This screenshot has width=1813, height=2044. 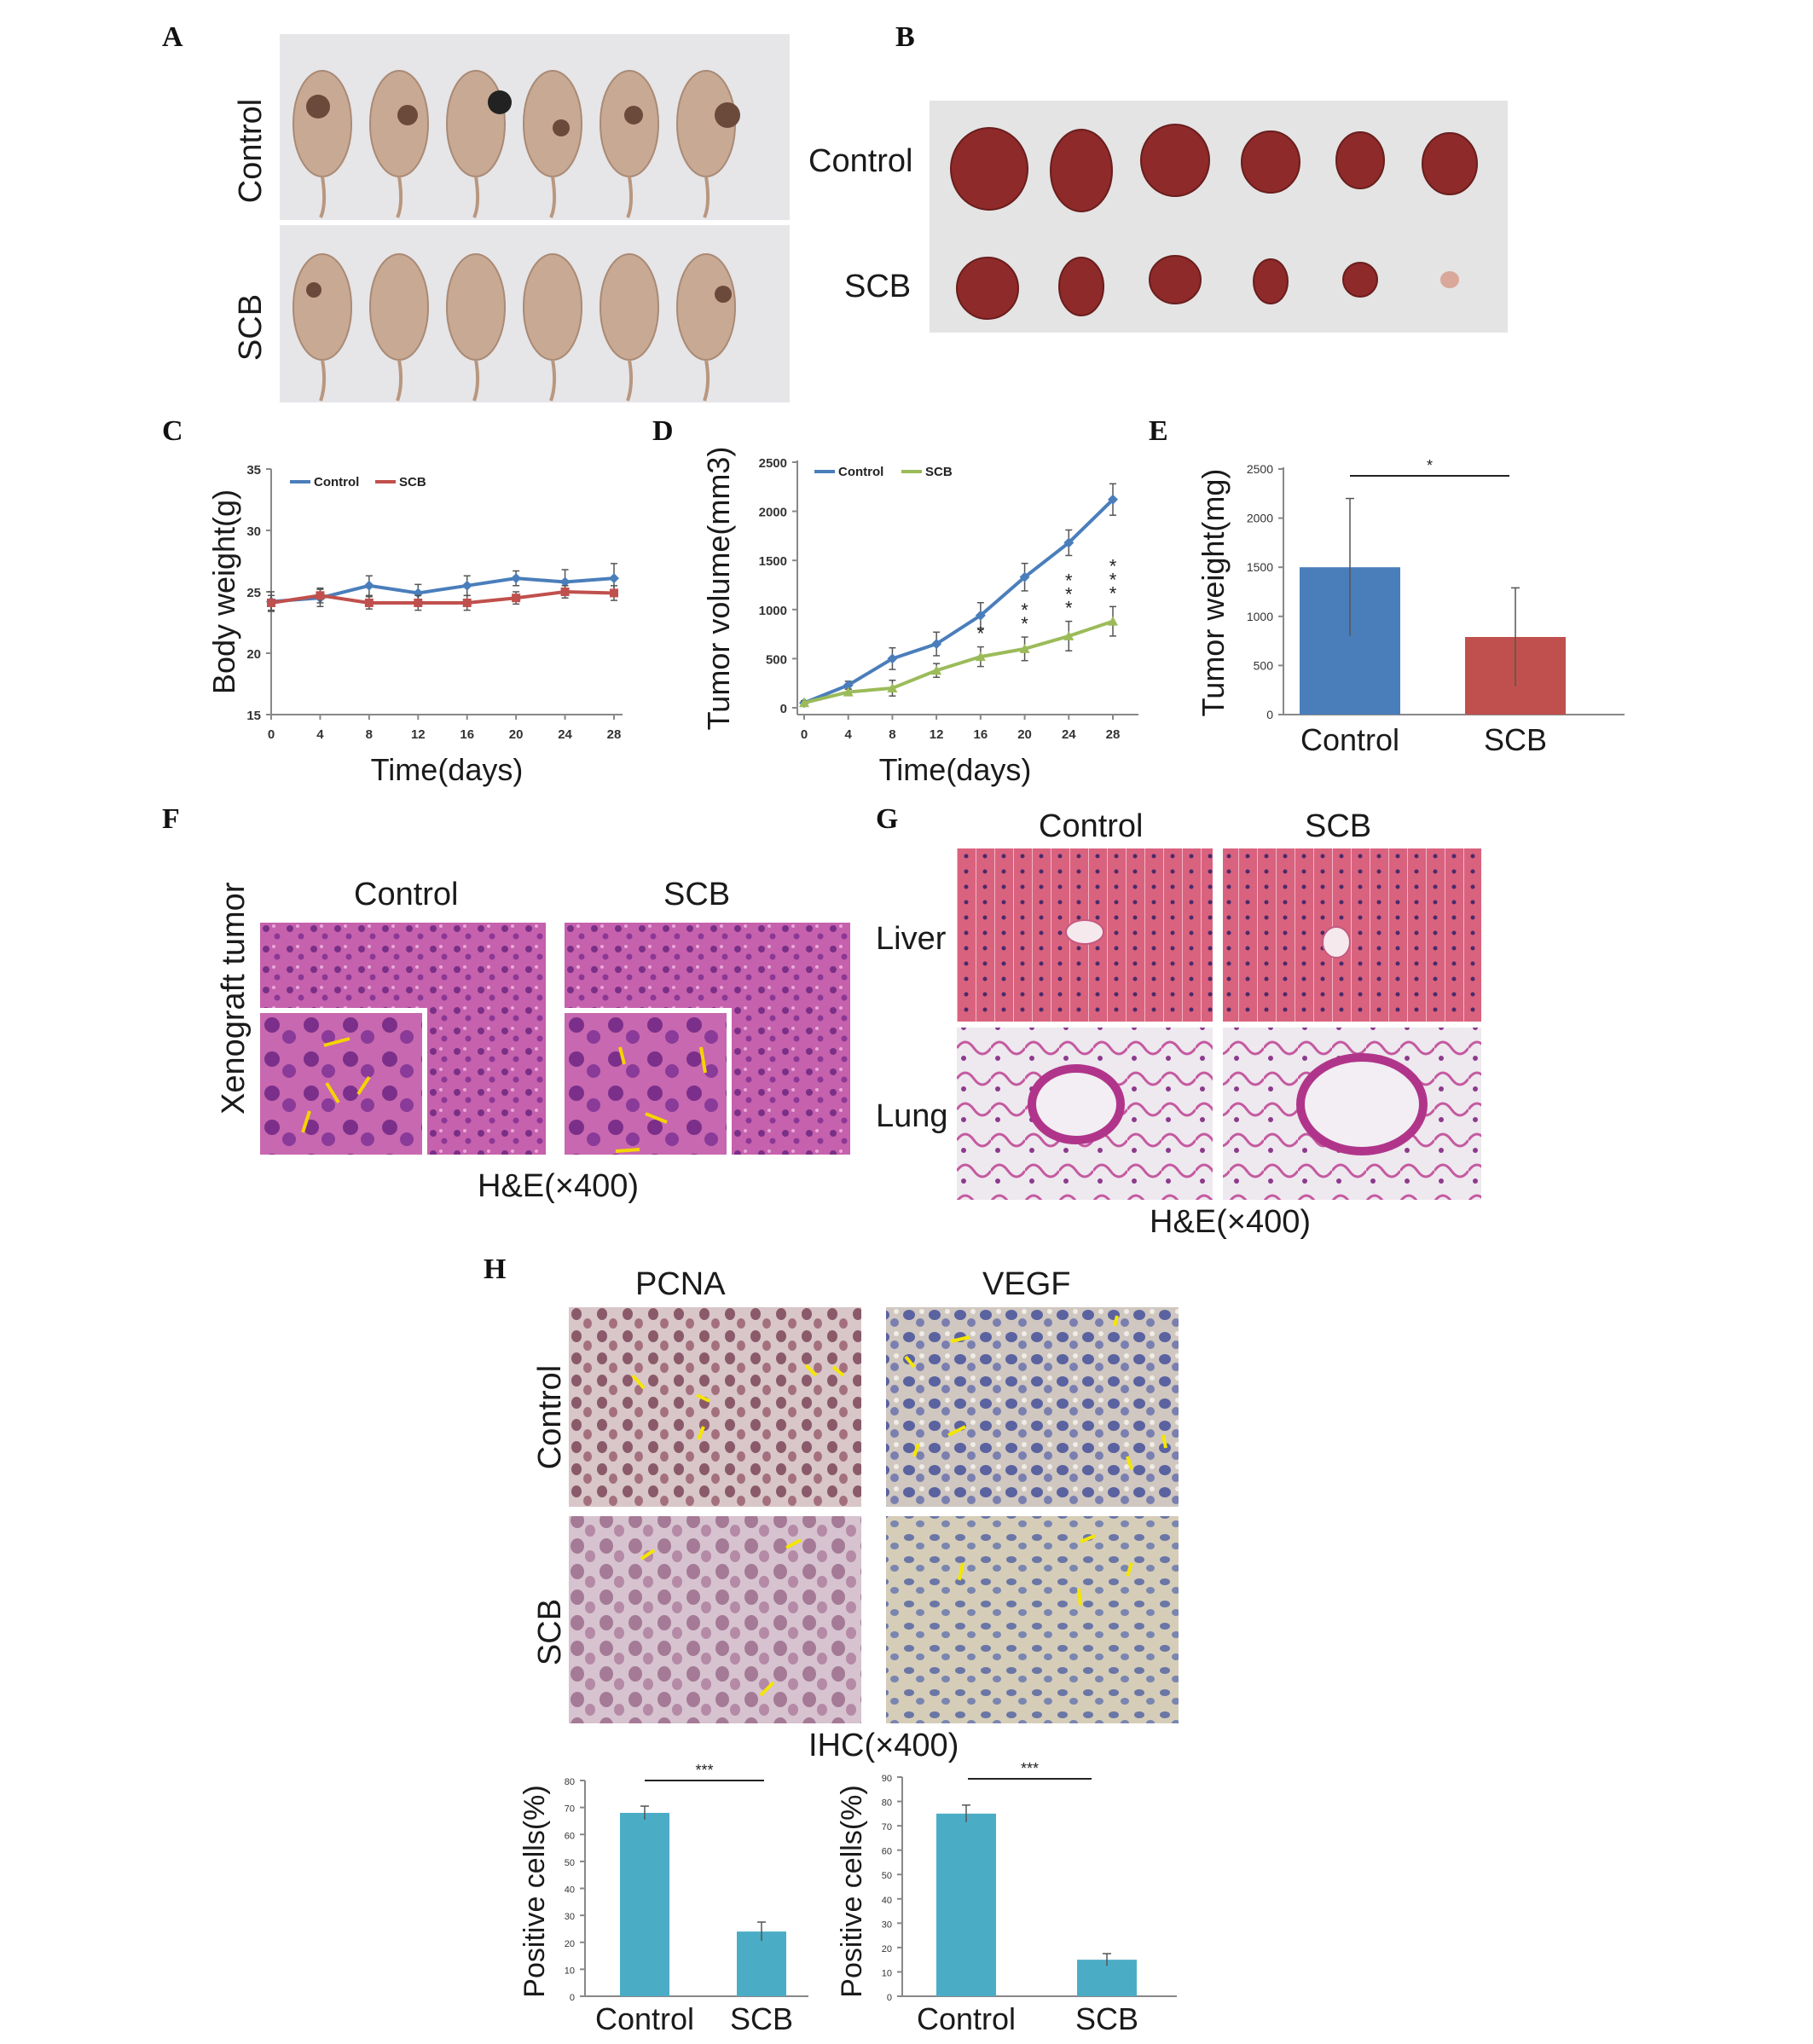 What do you see at coordinates (776, 659) in the screenshot?
I see `y-tick-label: 500` at bounding box center [776, 659].